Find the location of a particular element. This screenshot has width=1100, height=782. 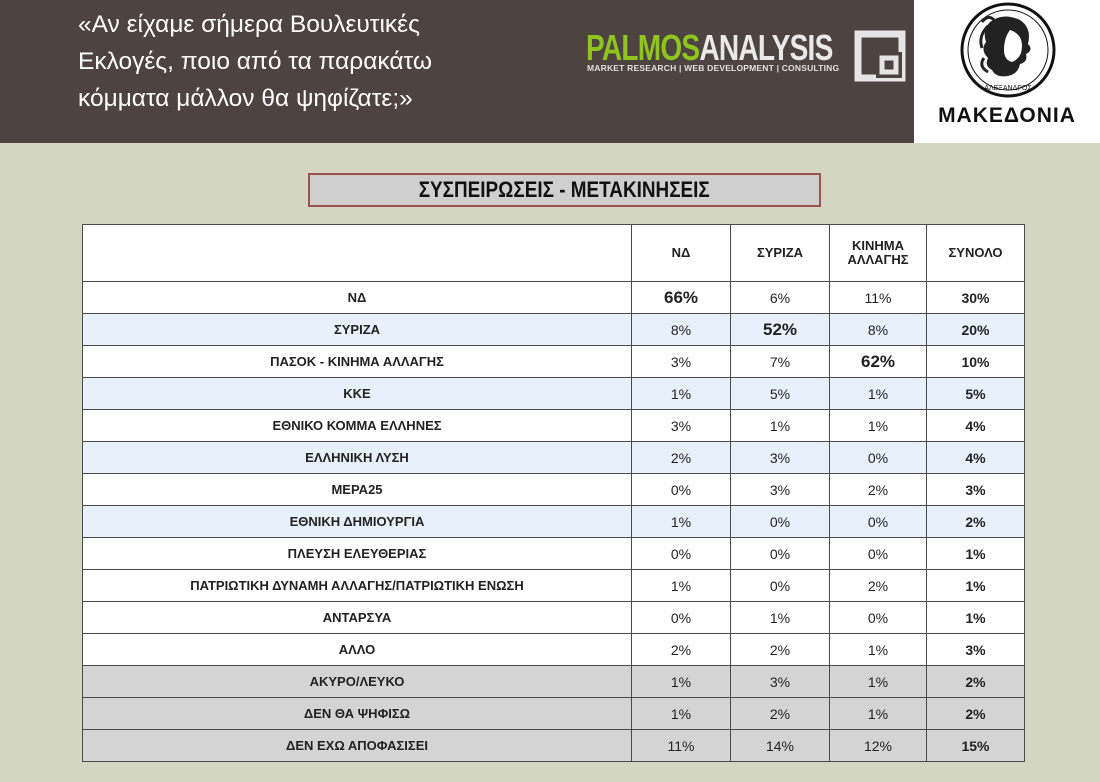

nd-cell: 2% is located at coordinates (681, 649).